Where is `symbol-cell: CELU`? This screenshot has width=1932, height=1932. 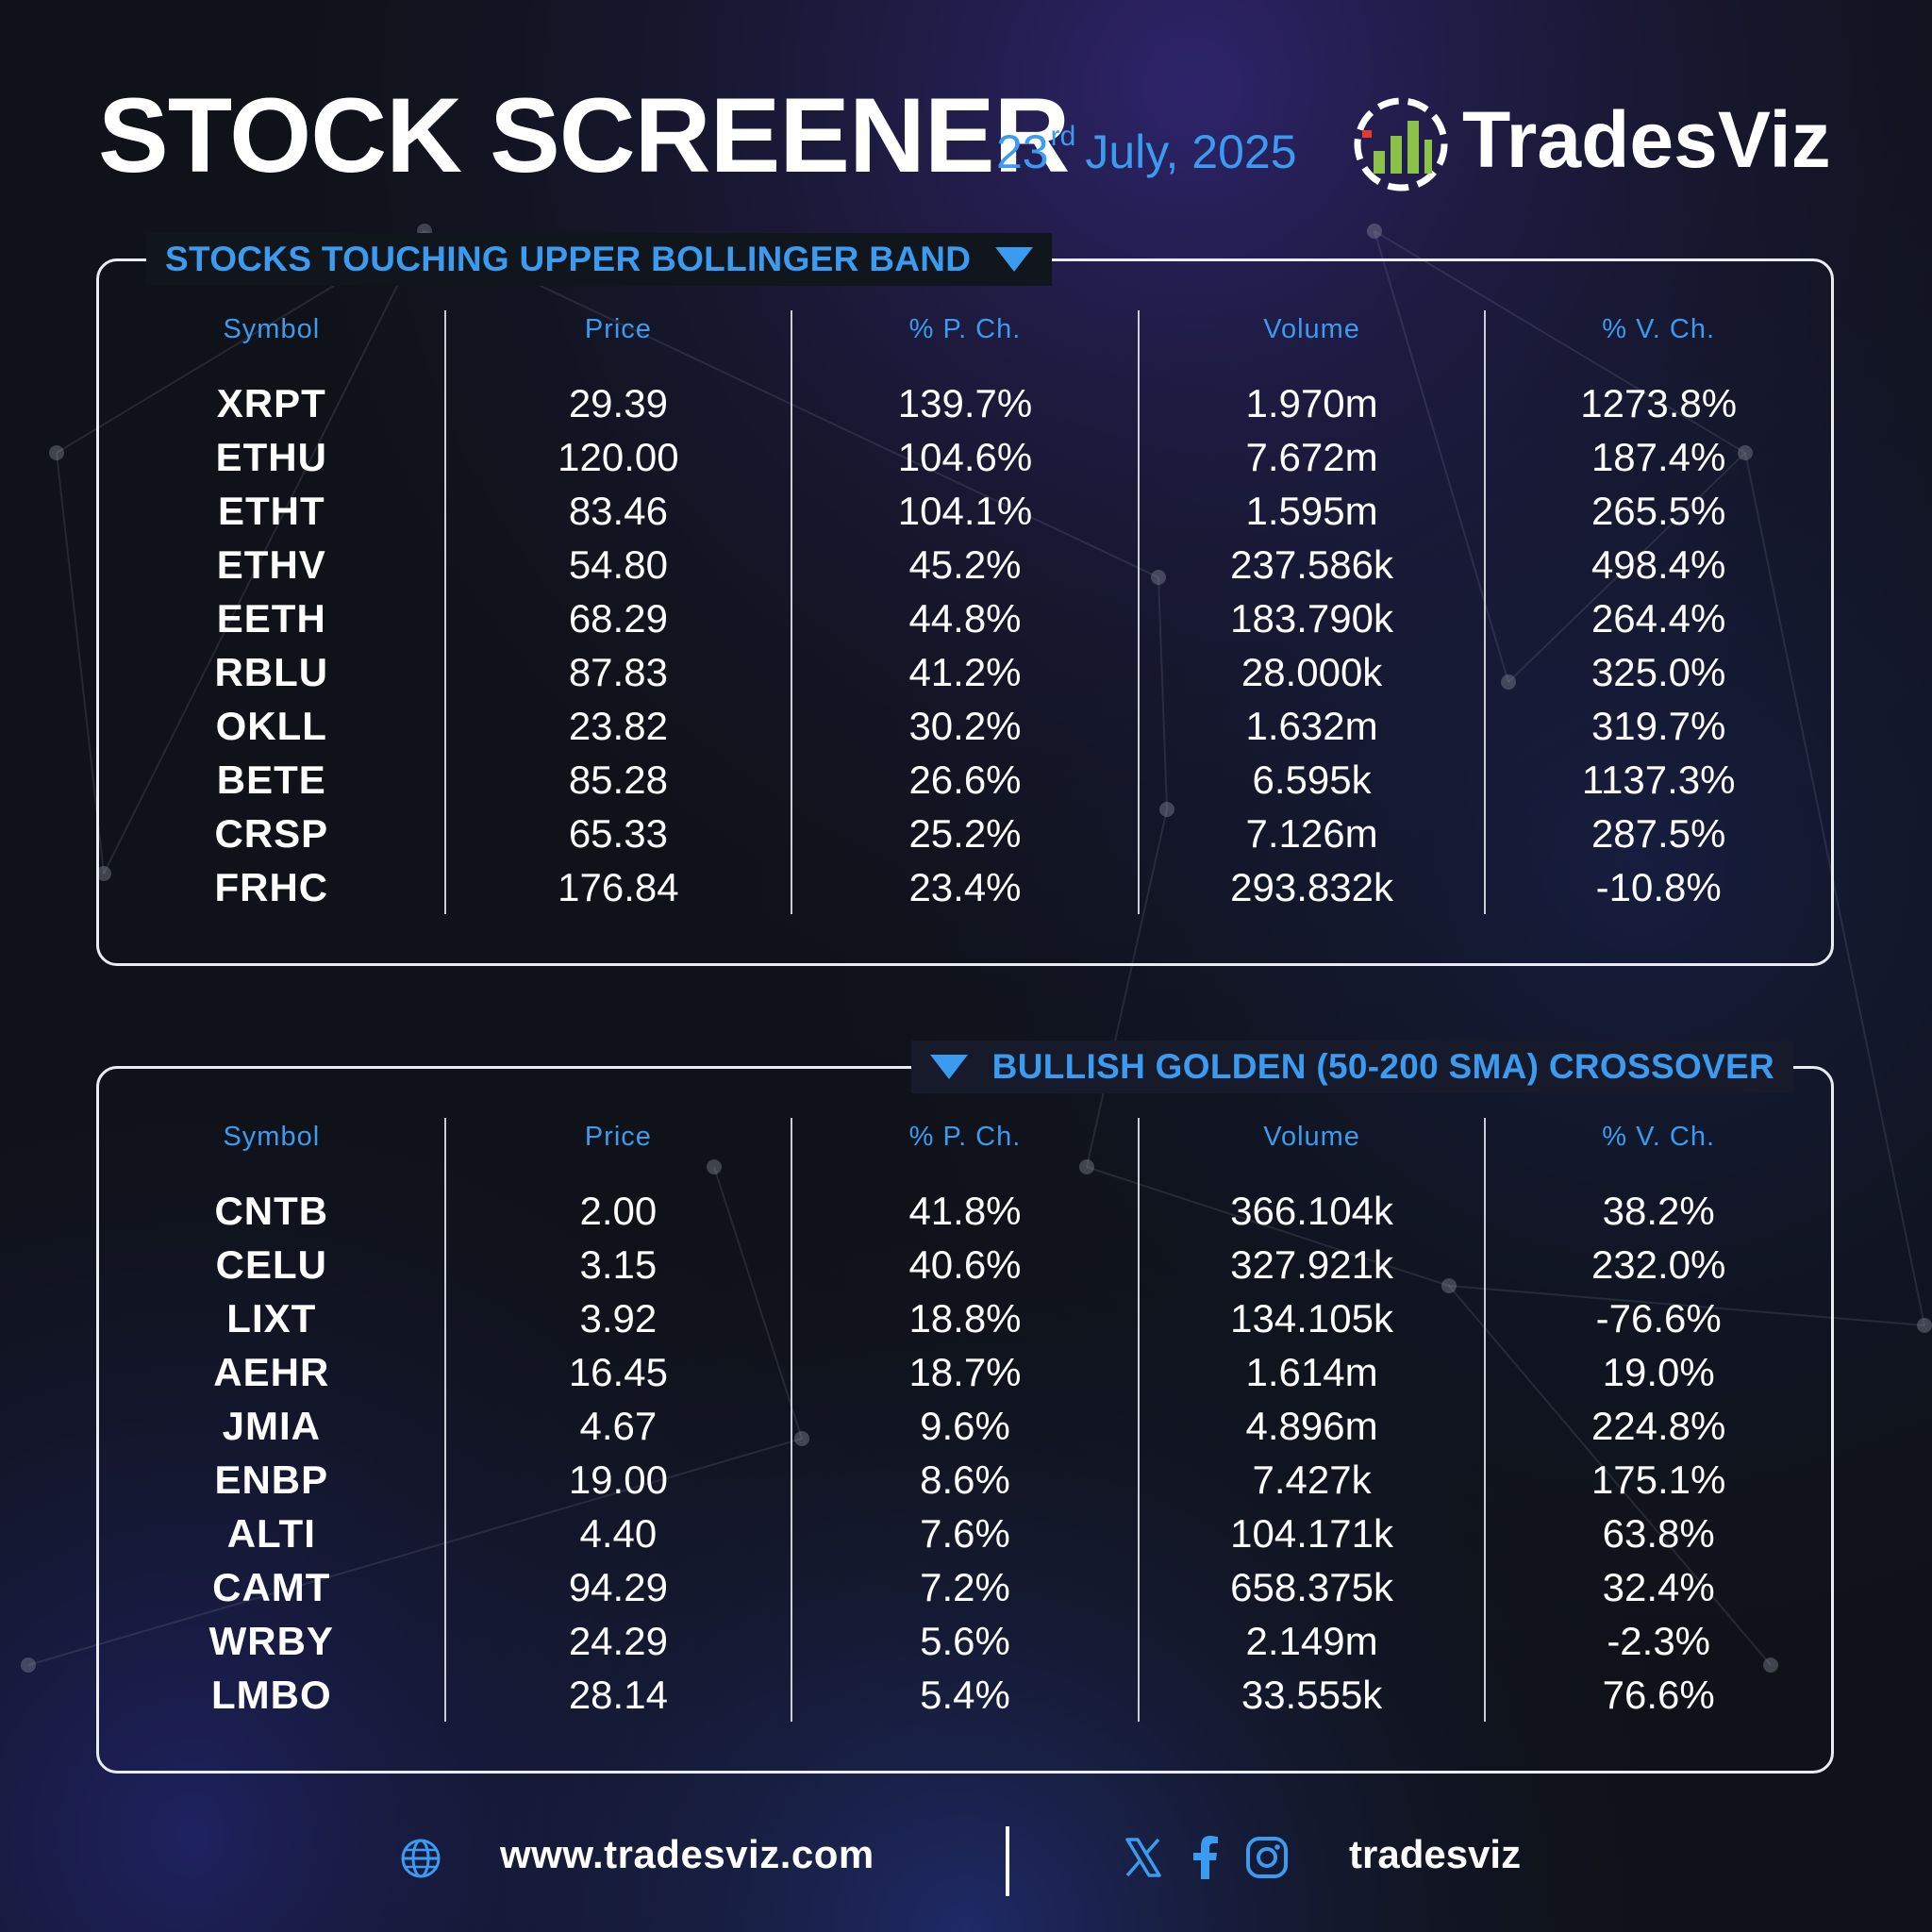
symbol-cell: CELU is located at coordinates (271, 1265).